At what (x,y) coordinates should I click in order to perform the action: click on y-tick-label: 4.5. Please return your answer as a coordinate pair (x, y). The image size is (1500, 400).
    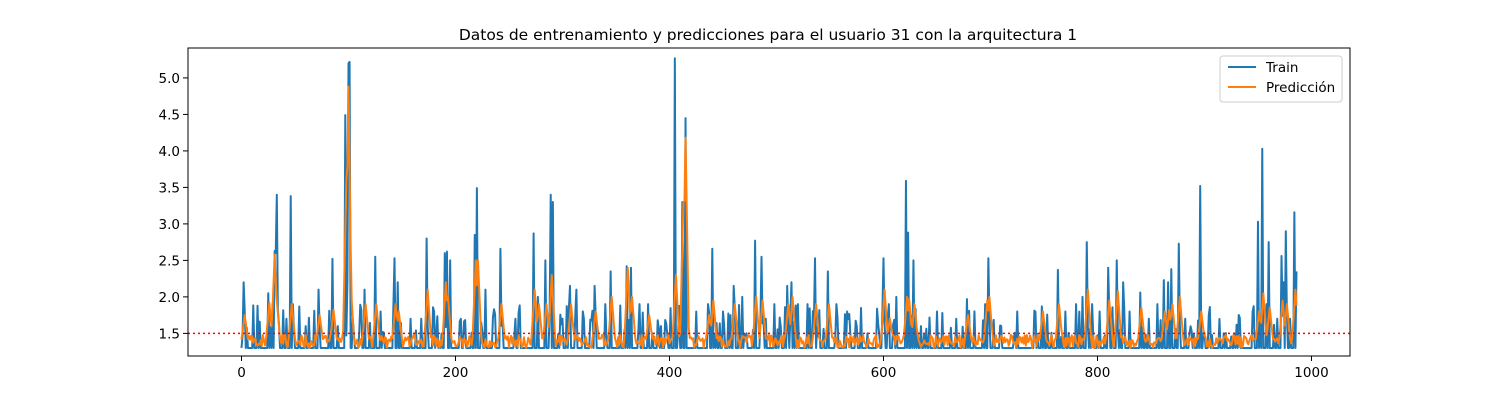
    Looking at the image, I should click on (169, 115).